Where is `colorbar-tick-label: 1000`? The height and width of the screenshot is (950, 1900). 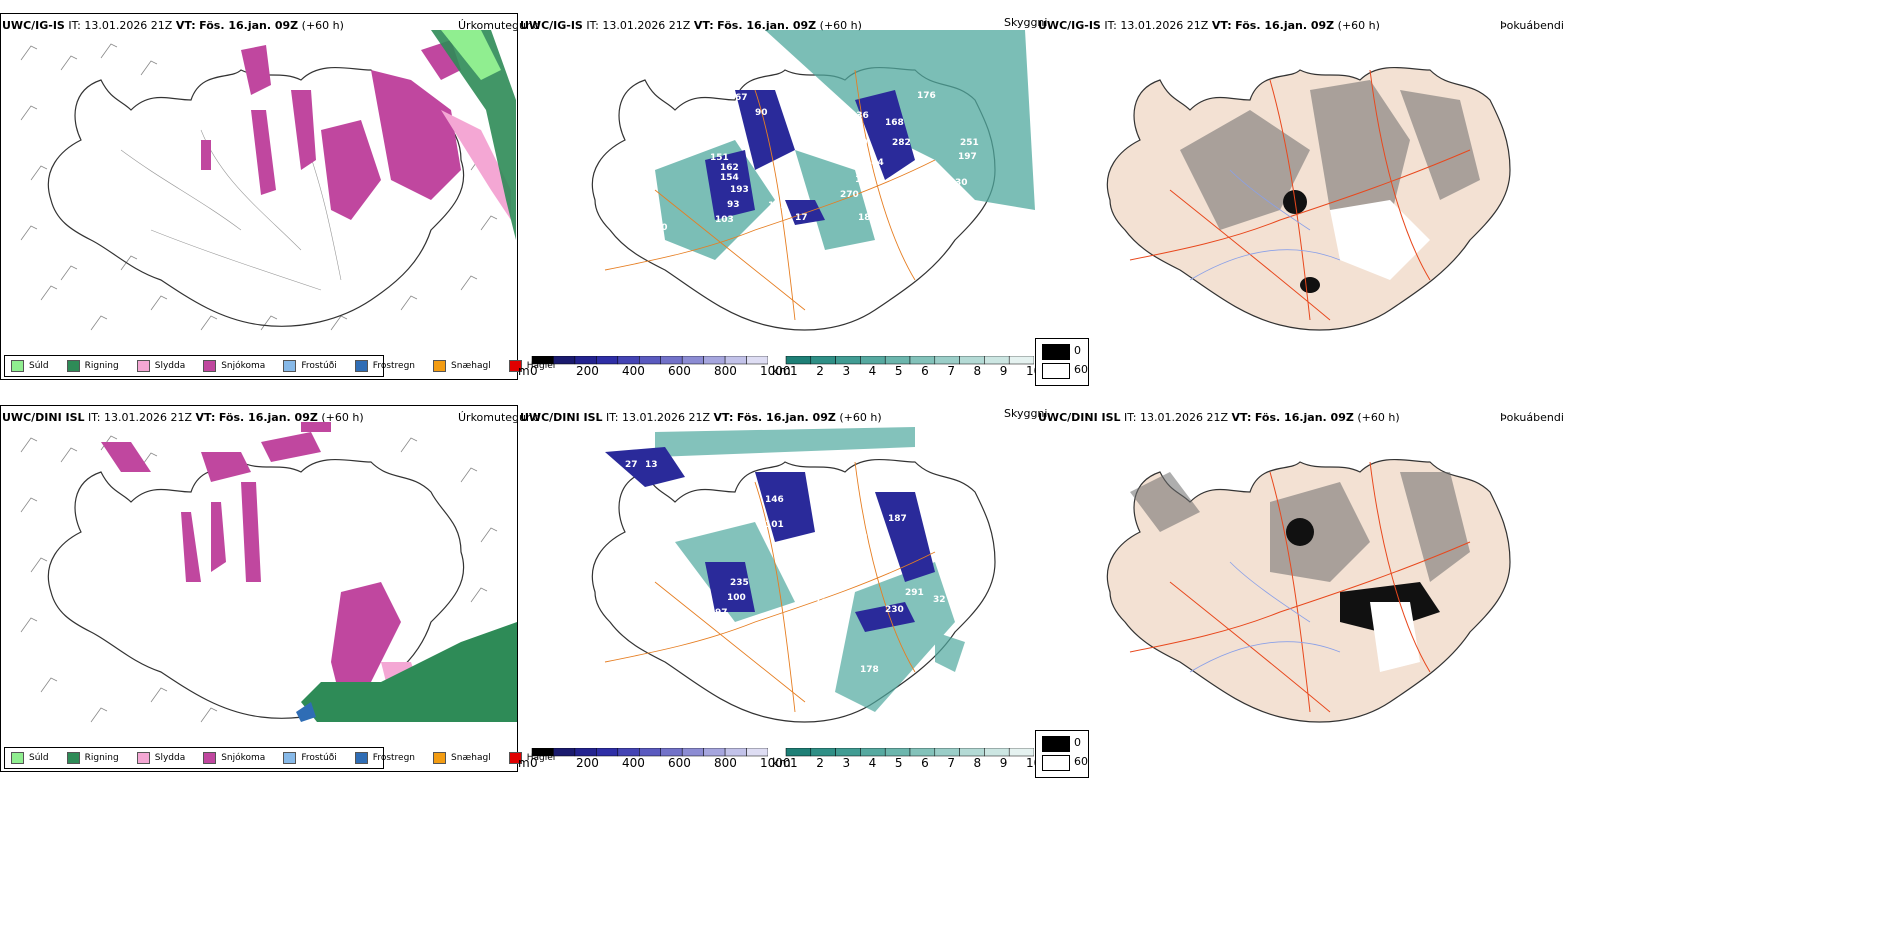 colorbar-tick-label: 1000 is located at coordinates (775, 371).